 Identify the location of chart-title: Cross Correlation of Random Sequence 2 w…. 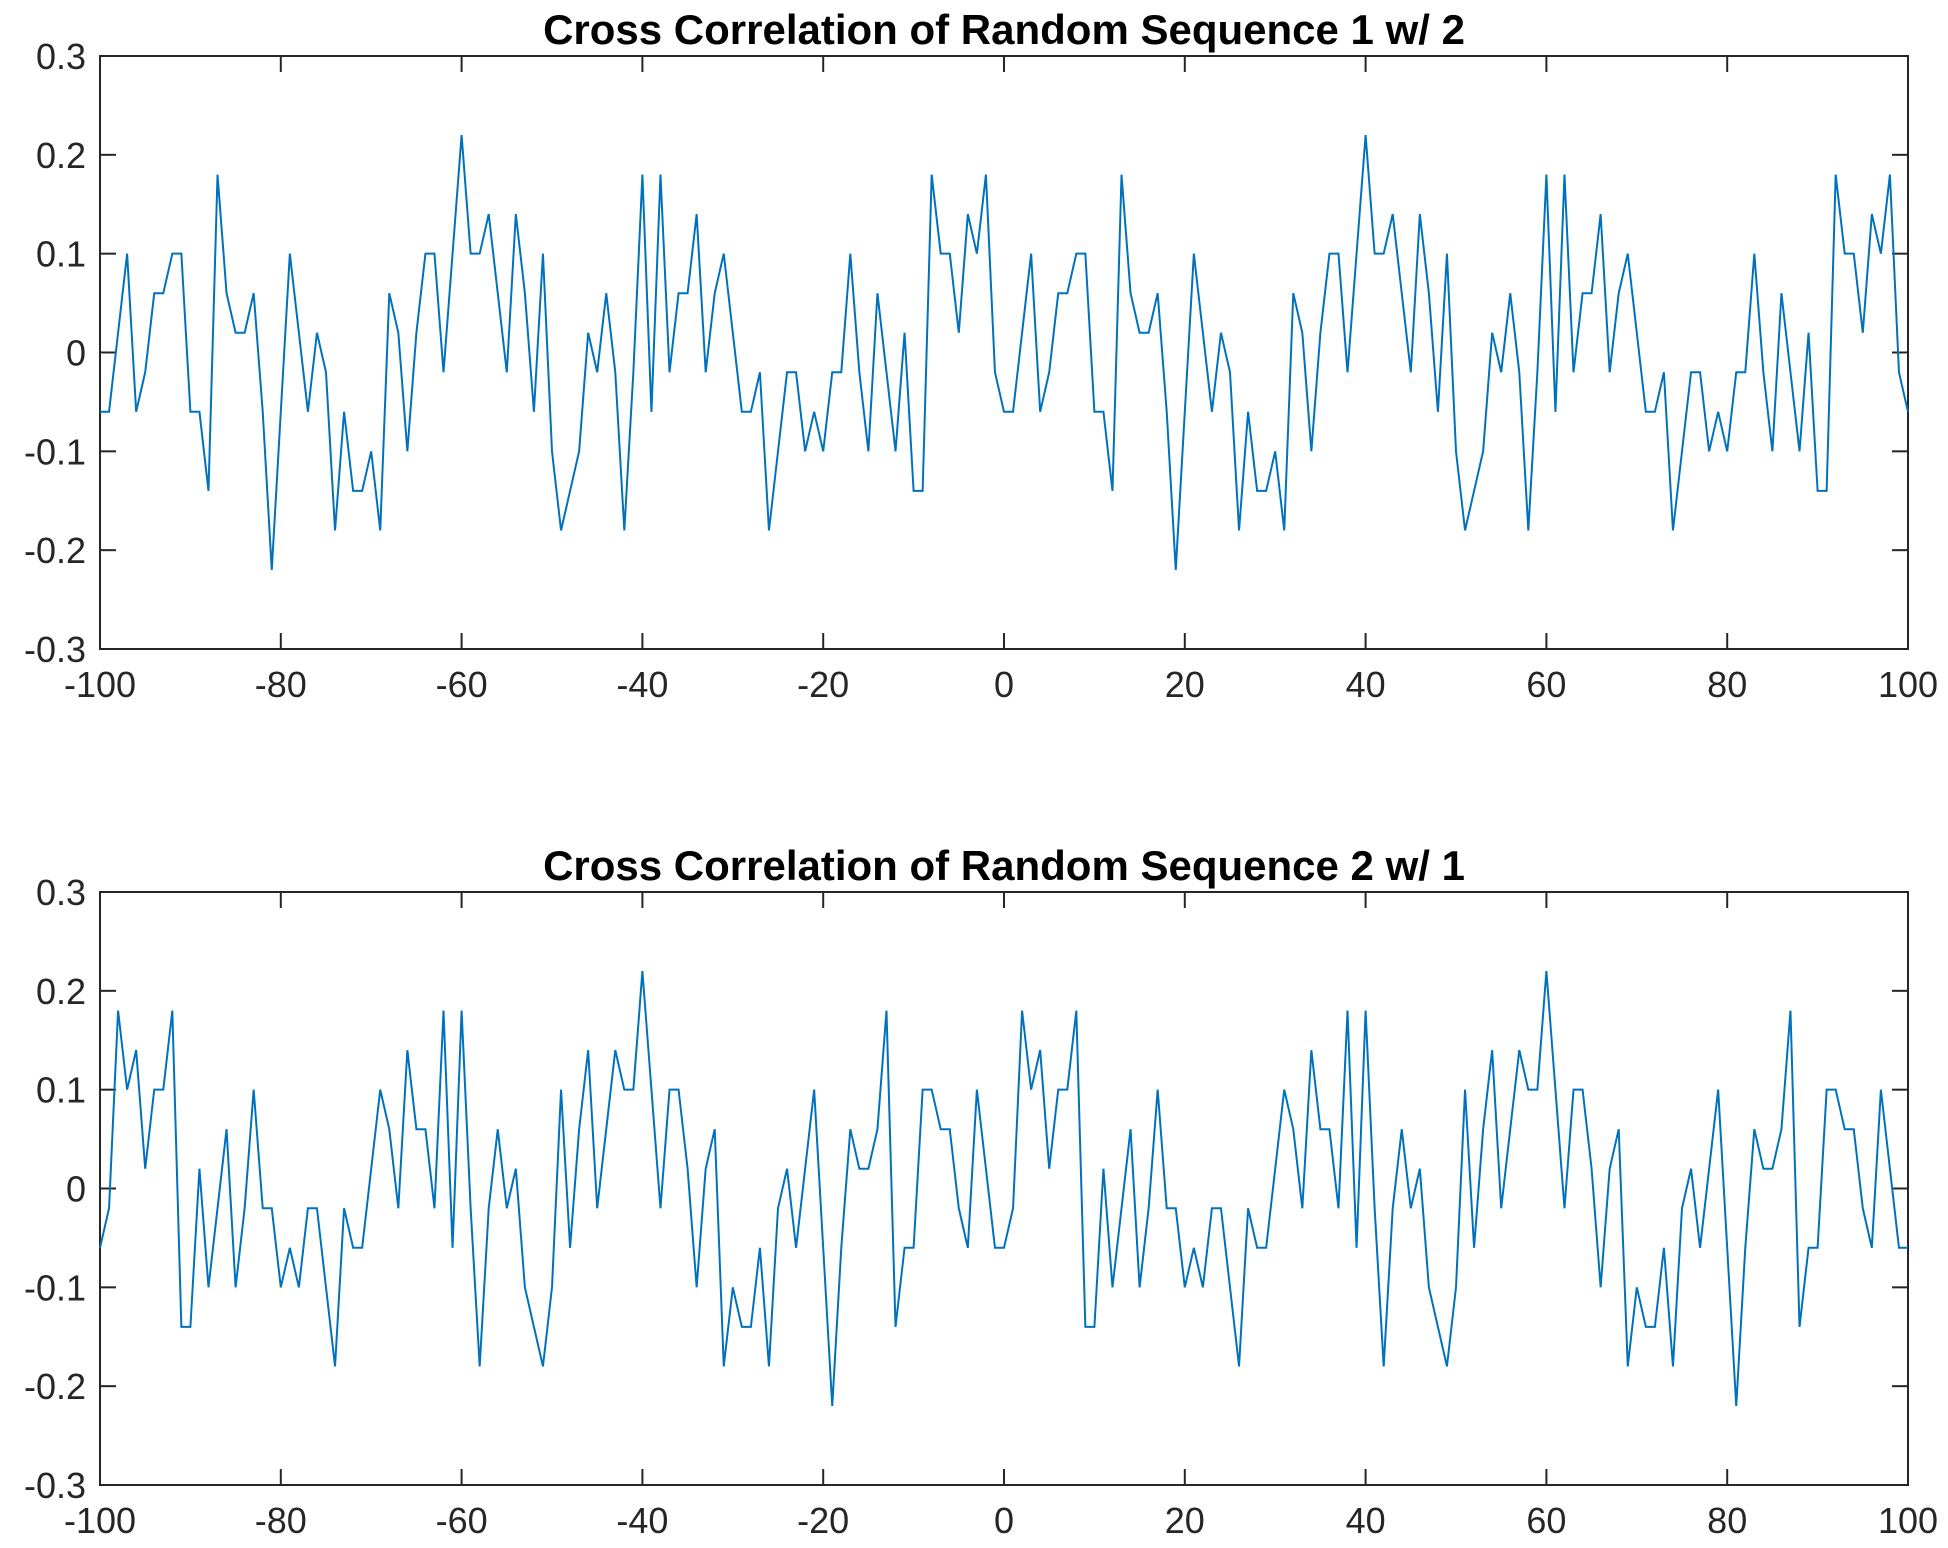
(1004, 865).